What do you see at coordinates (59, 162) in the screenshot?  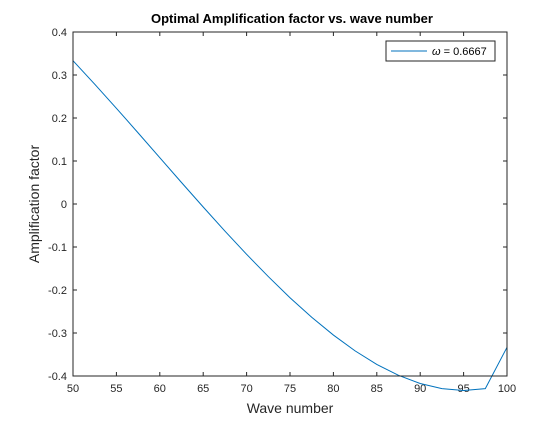 I see `y-tick-label: 0.1` at bounding box center [59, 162].